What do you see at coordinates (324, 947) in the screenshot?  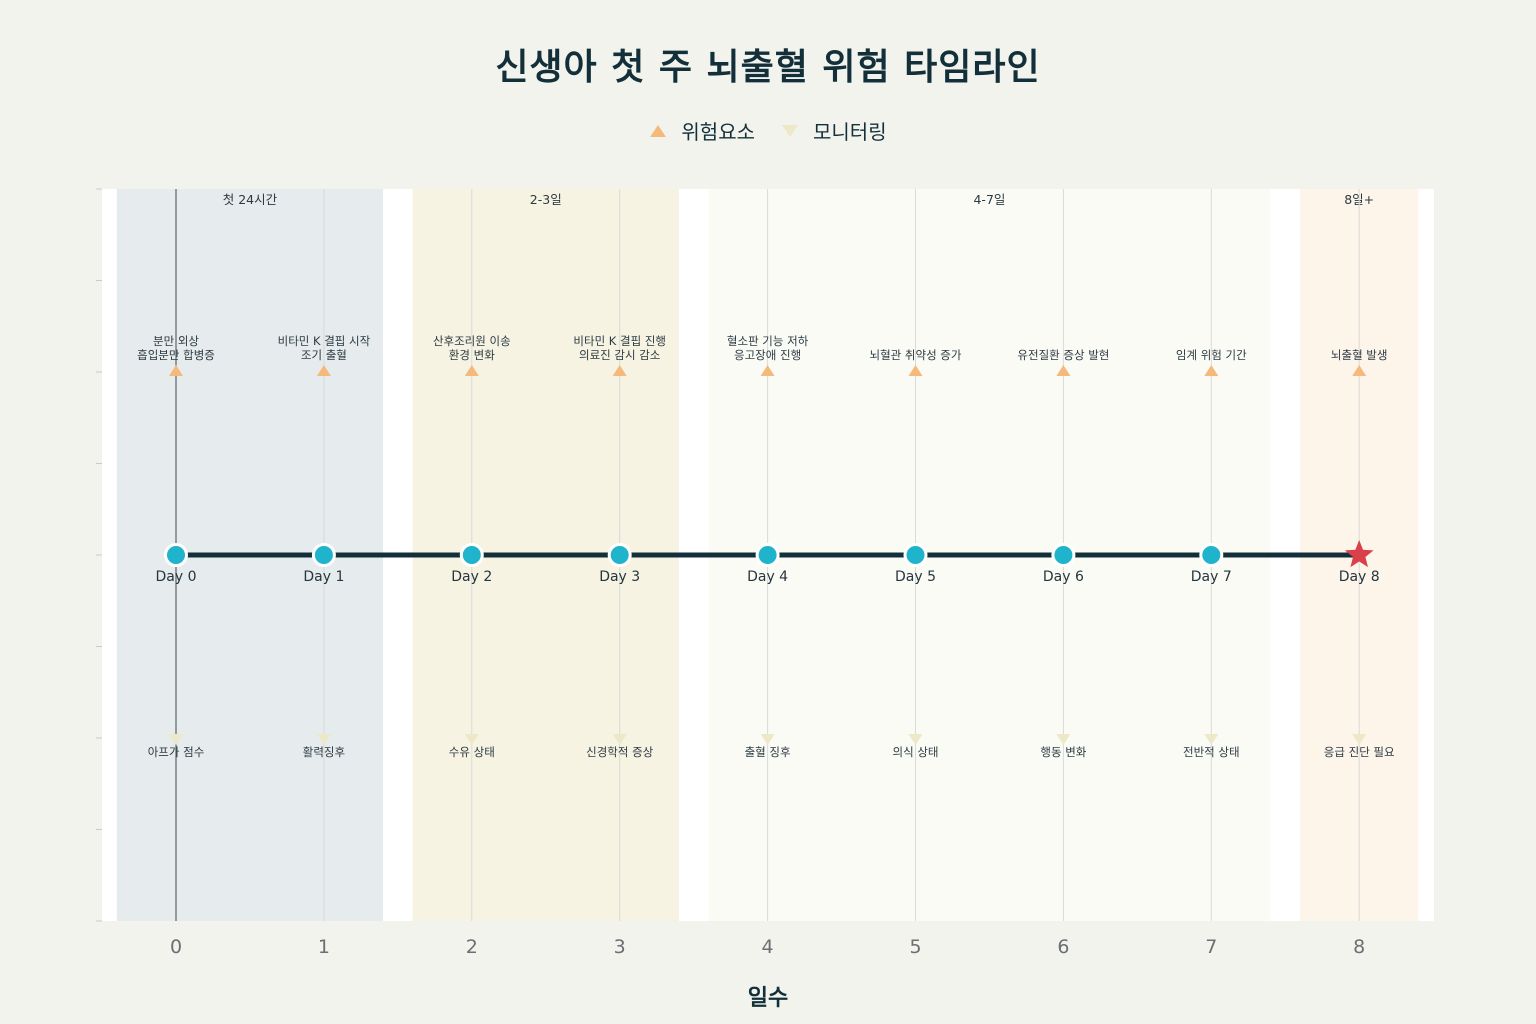 I see `x-tick-label: 1` at bounding box center [324, 947].